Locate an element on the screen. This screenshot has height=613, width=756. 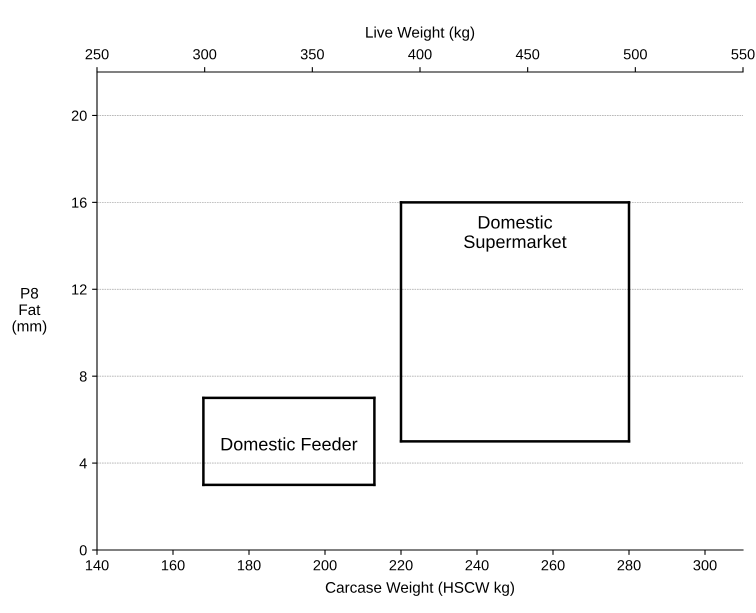
x-tick-label: 180 is located at coordinates (249, 565).